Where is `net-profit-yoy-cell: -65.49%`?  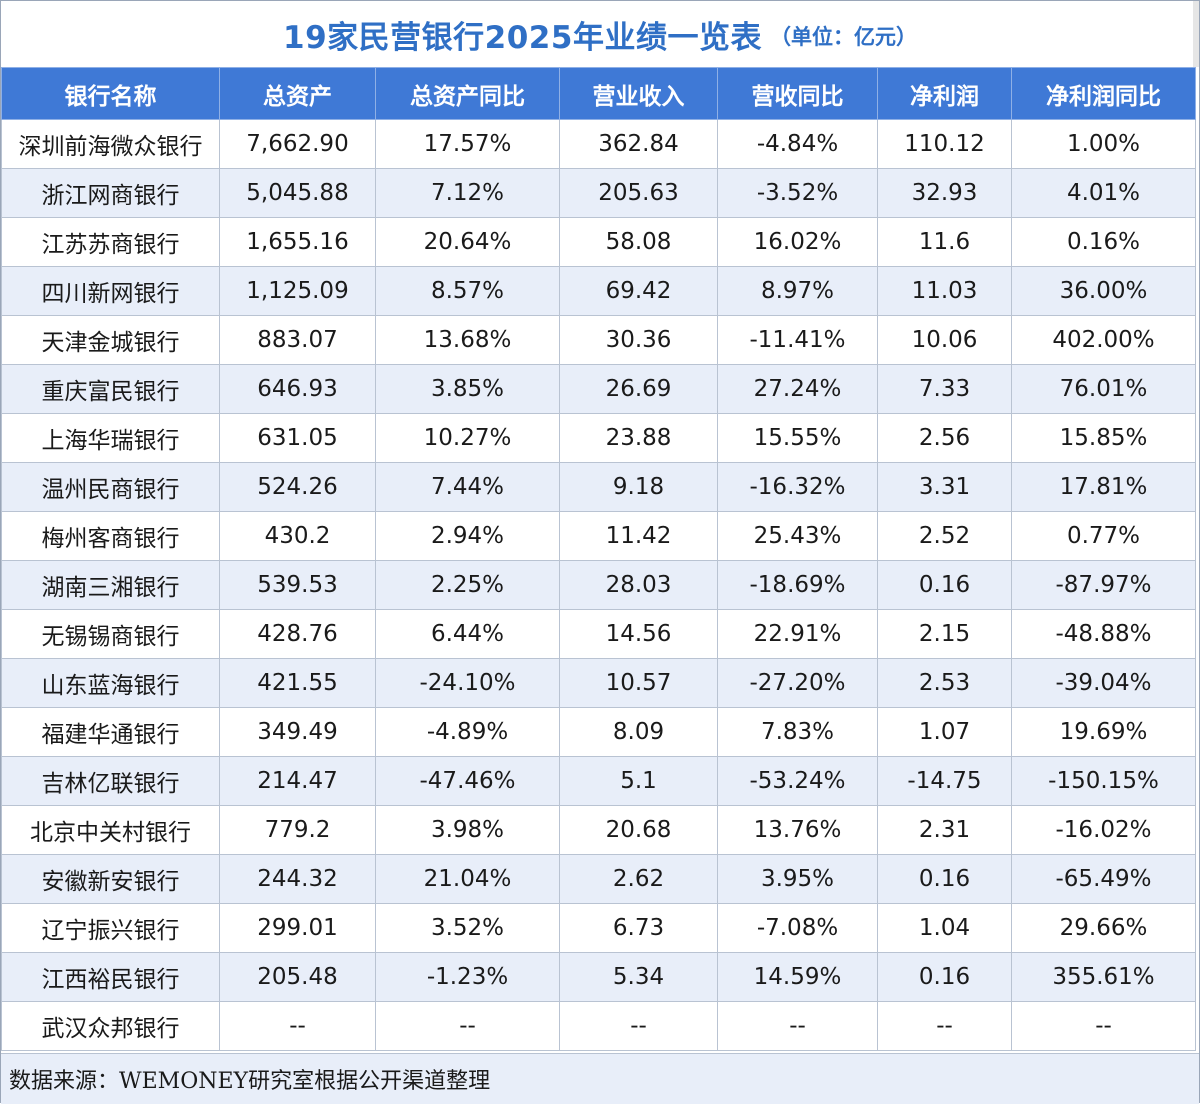
net-profit-yoy-cell: -65.49% is located at coordinates (1103, 879).